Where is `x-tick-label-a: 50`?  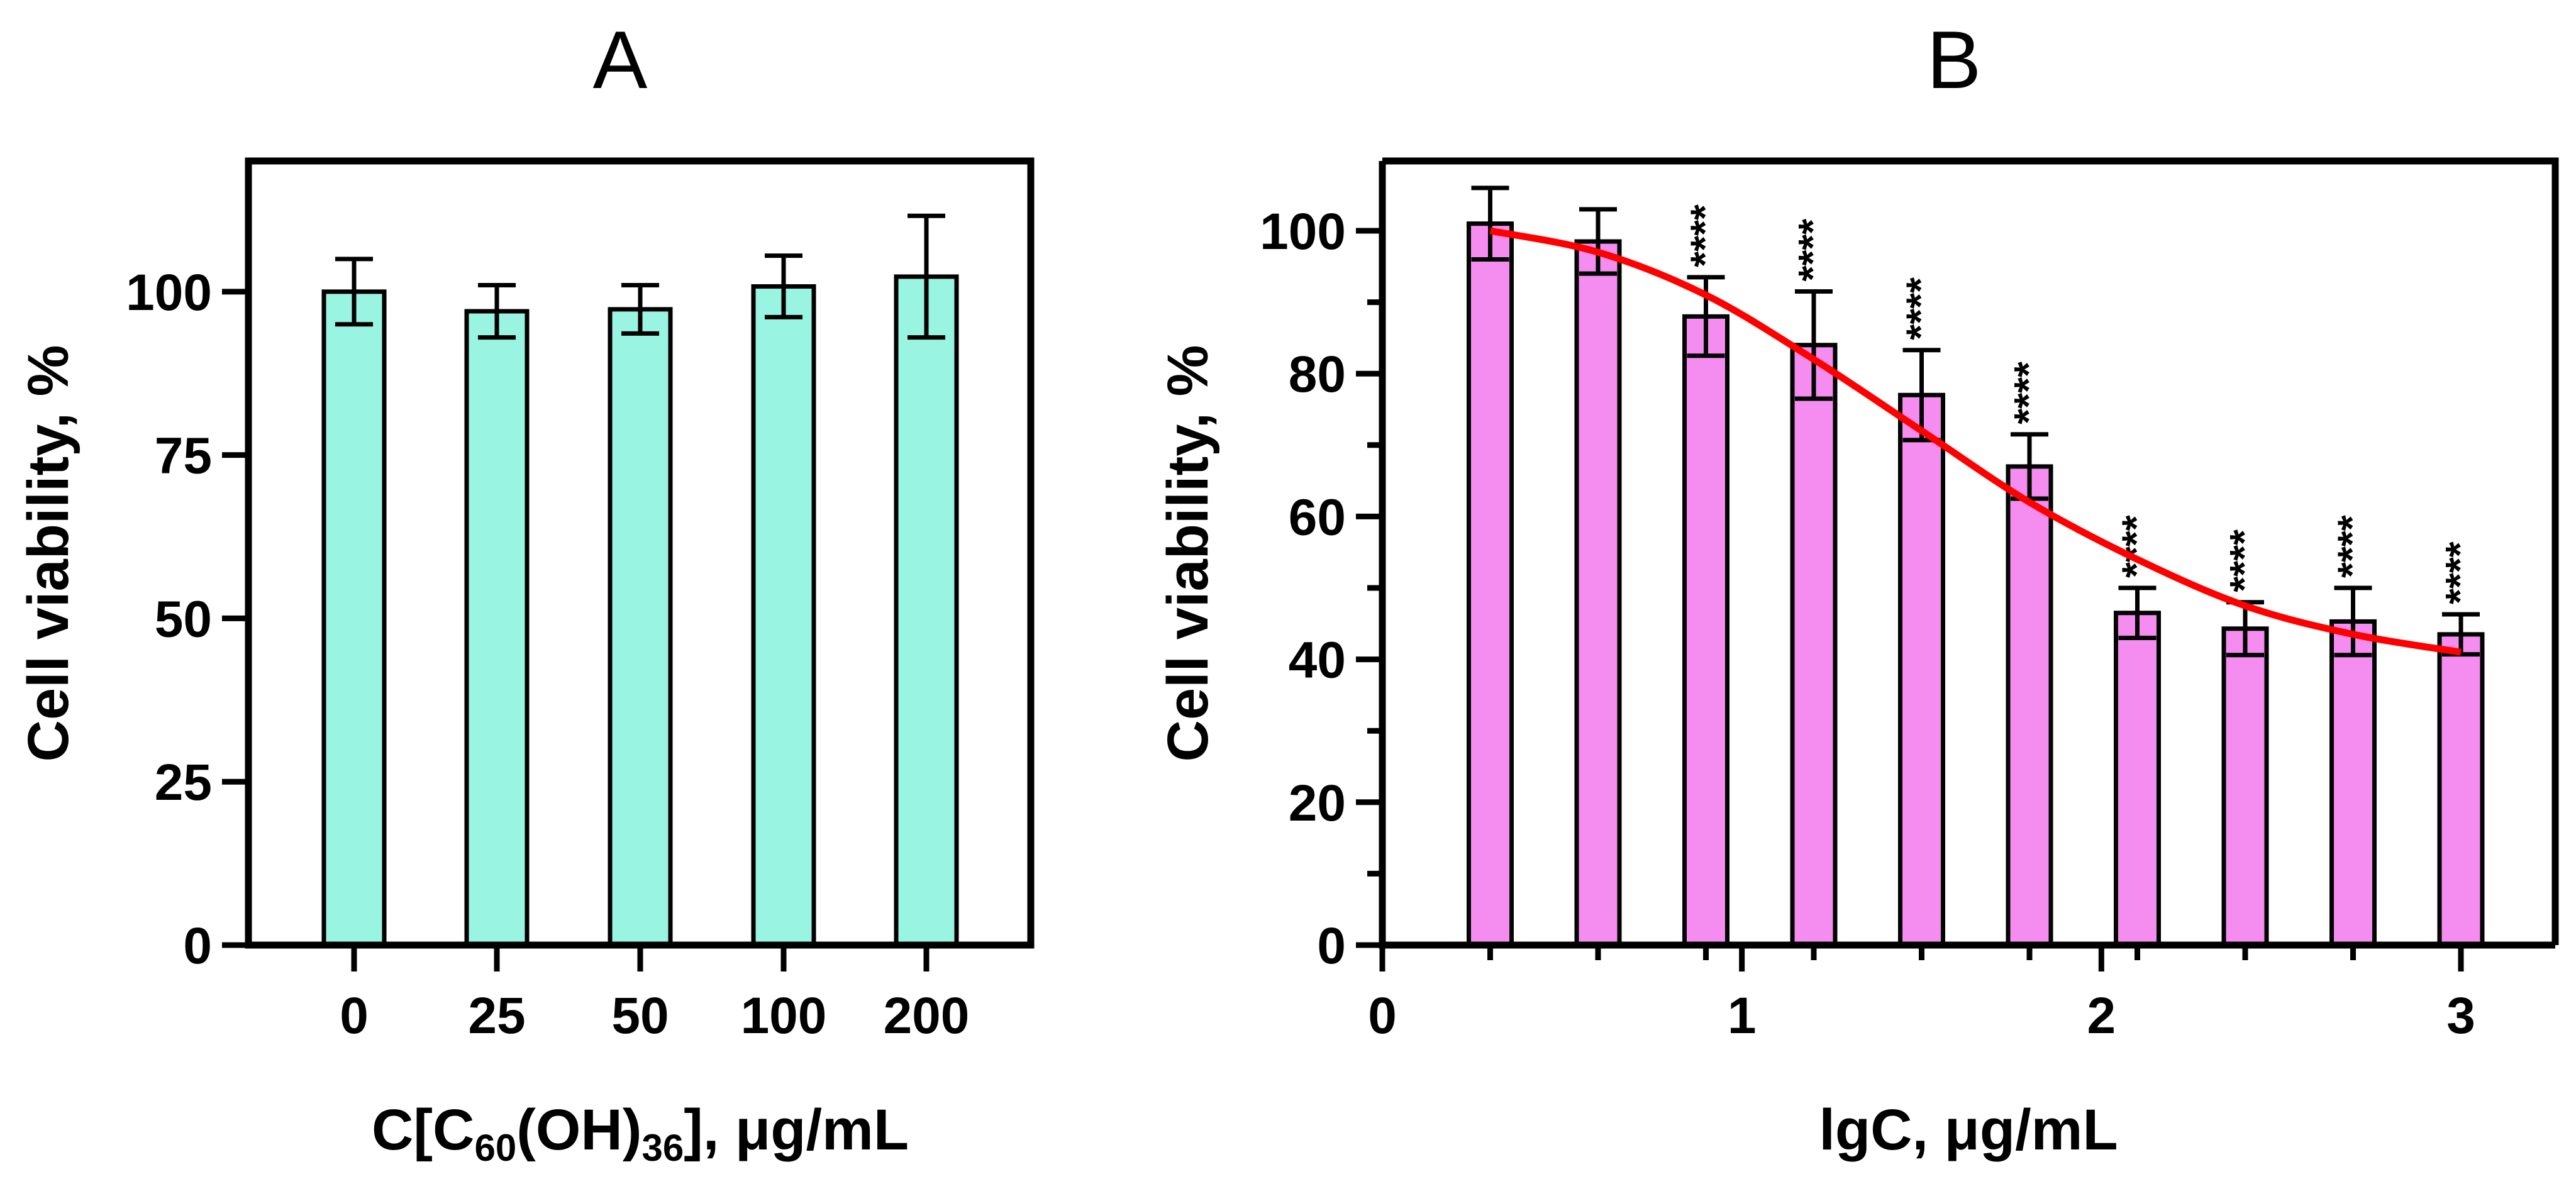
x-tick-label-a: 50 is located at coordinates (640, 1015).